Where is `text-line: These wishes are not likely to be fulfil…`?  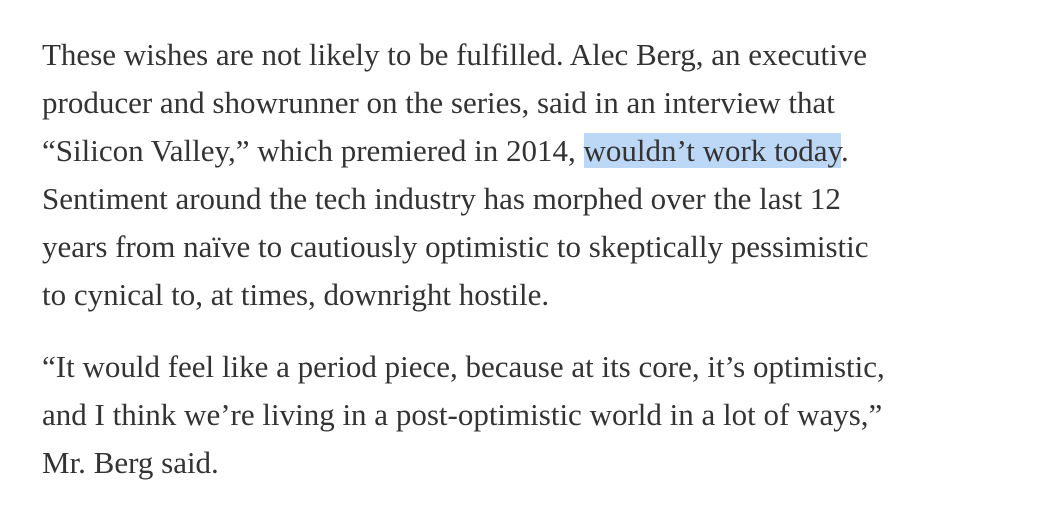 text-line: These wishes are not likely to be fulfil… is located at coordinates (454, 54).